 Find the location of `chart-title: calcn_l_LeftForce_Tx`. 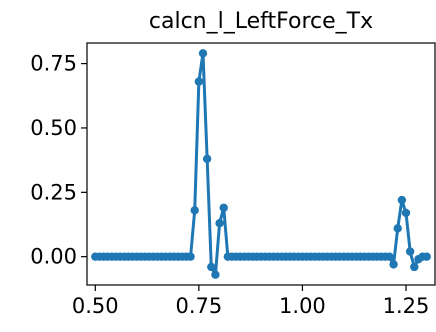

chart-title: calcn_l_LeftForce_Tx is located at coordinates (261, 21).